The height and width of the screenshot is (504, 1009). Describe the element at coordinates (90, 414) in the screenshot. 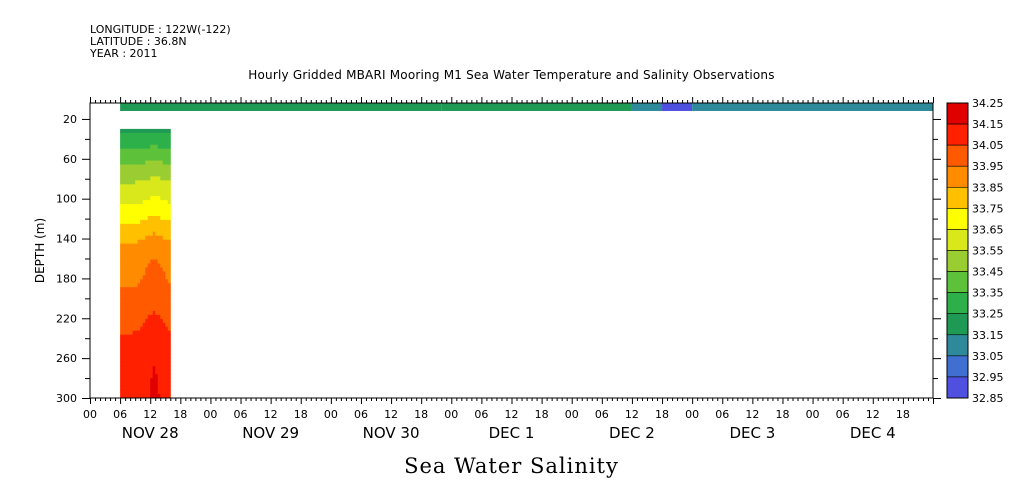

I see `x-hour-label: 00` at that location.